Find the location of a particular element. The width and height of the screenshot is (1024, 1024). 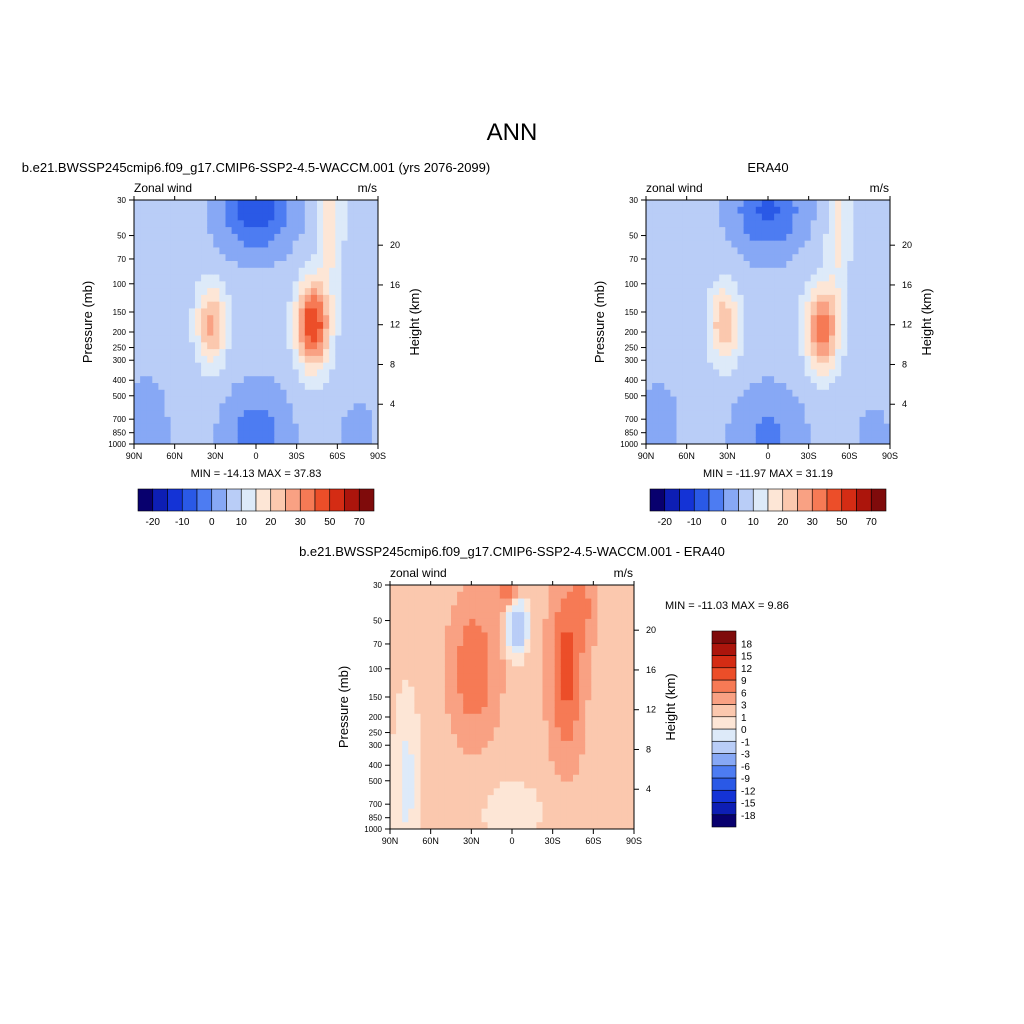

y-tick-label: 250 is located at coordinates (632, 348).